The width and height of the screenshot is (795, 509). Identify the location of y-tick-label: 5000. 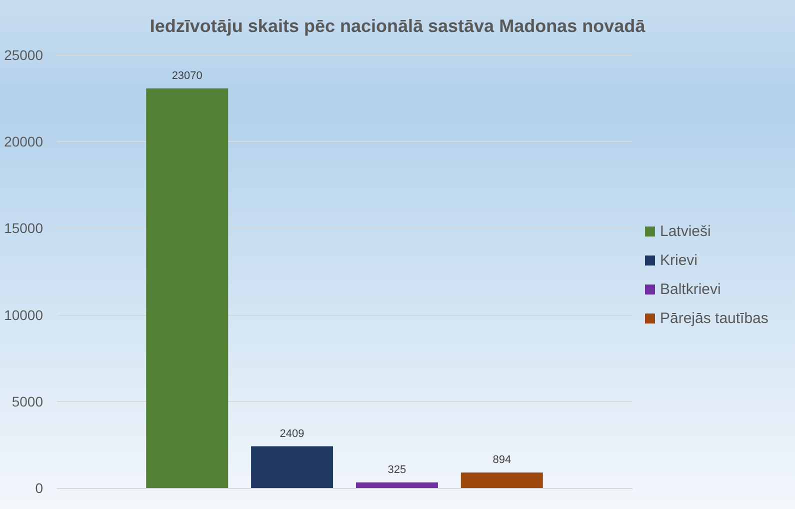
(28, 401).